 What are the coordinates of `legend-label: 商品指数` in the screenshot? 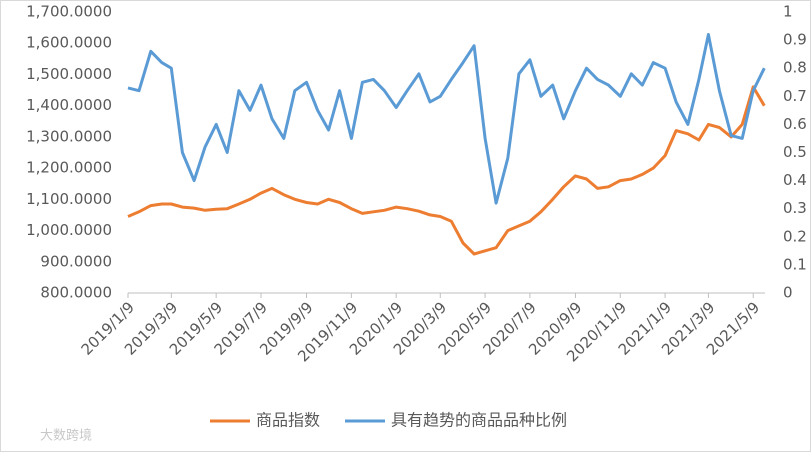 It's located at (288, 420).